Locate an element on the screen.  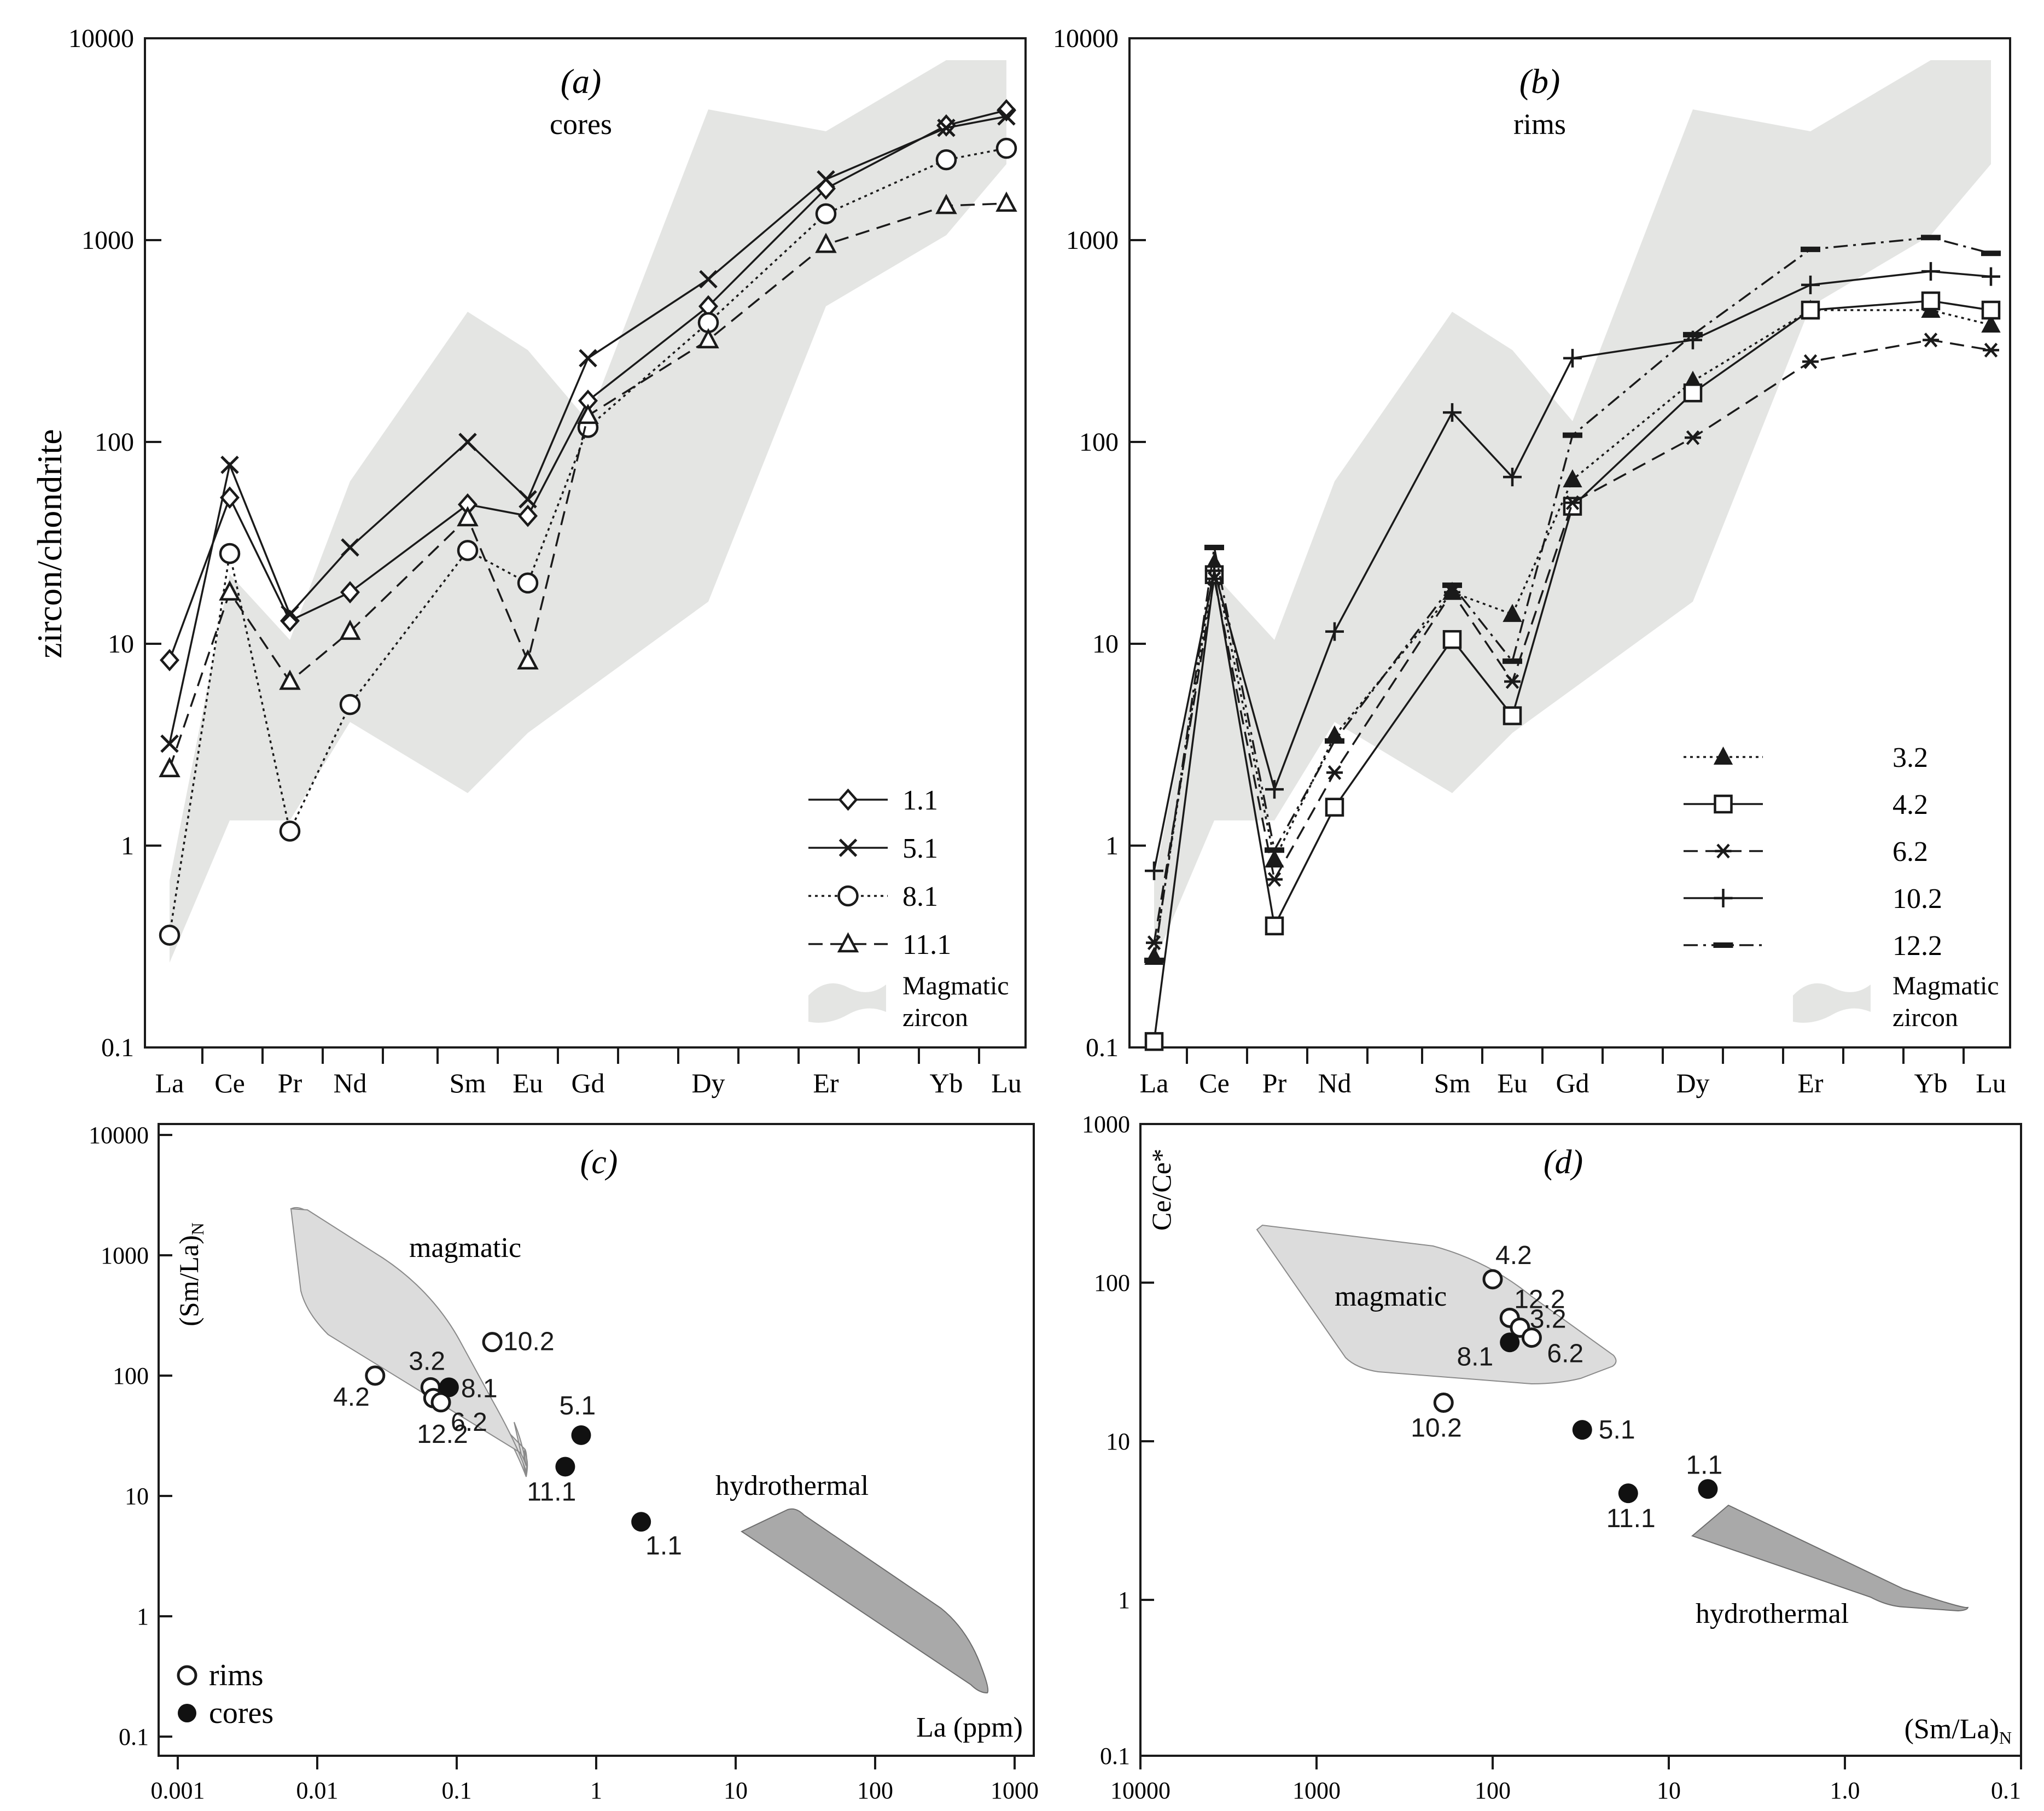
panel-c-field-label-hydrothermal: hydrothermal is located at coordinates (792, 1486).